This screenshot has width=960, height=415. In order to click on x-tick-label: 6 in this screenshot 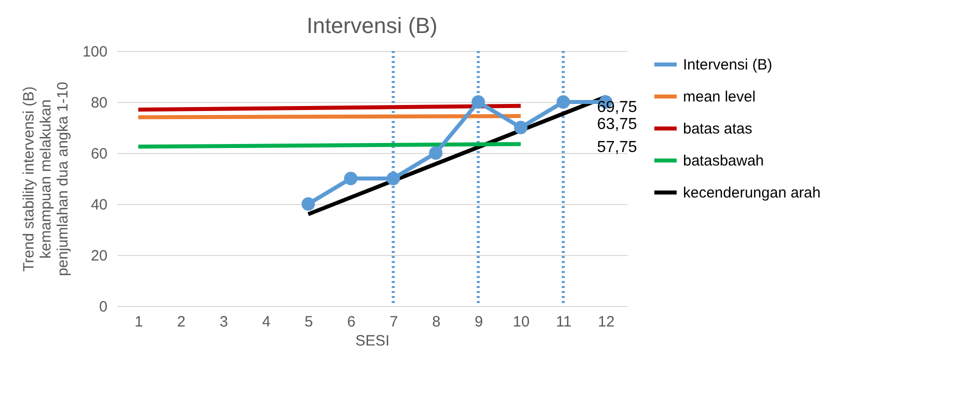, I will do `click(351, 322)`.